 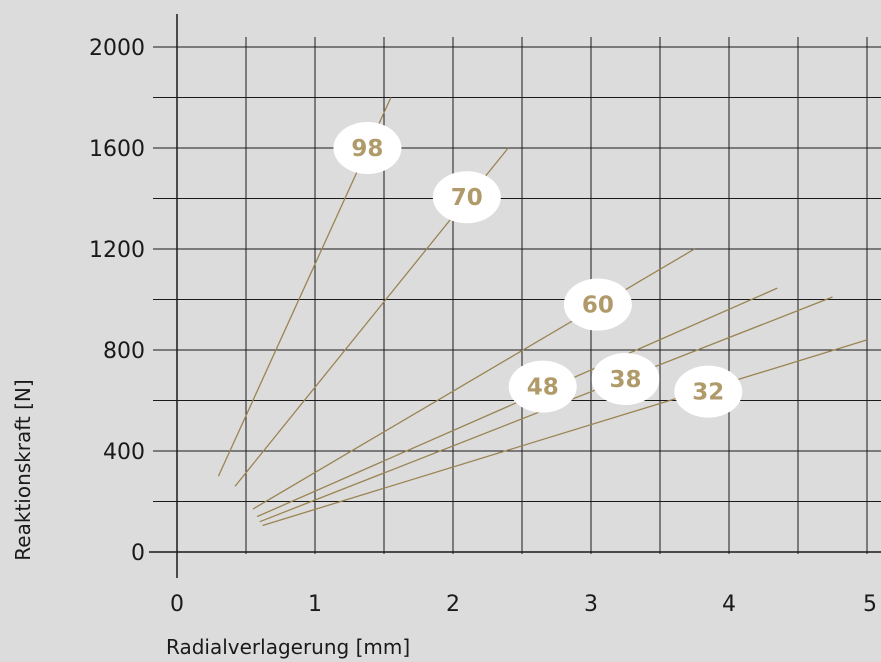 I want to click on x-tick-label: 3, so click(x=591, y=604).